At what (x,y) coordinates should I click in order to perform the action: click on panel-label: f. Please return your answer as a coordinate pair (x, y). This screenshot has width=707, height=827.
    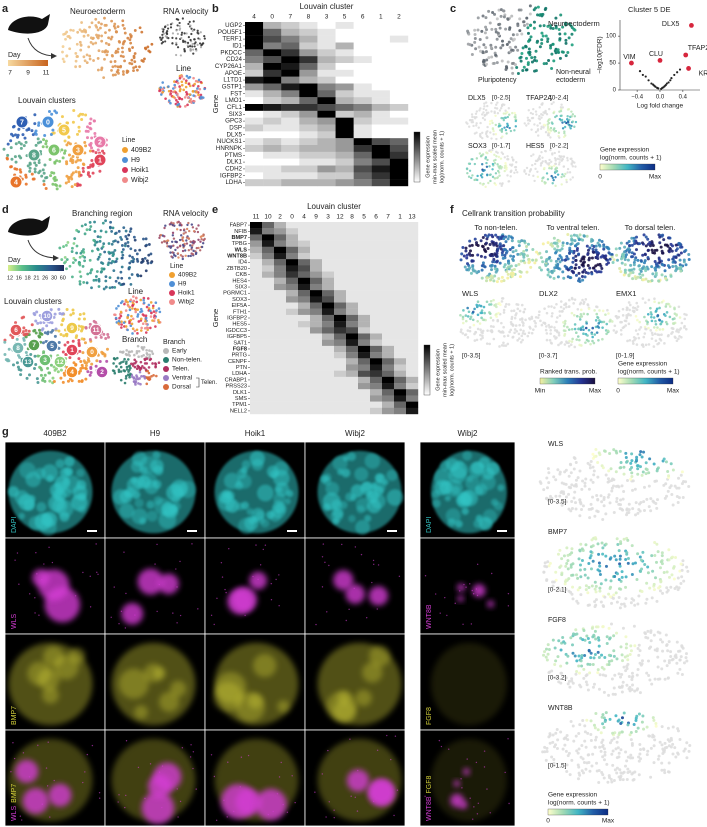
    Looking at the image, I should click on (452, 210).